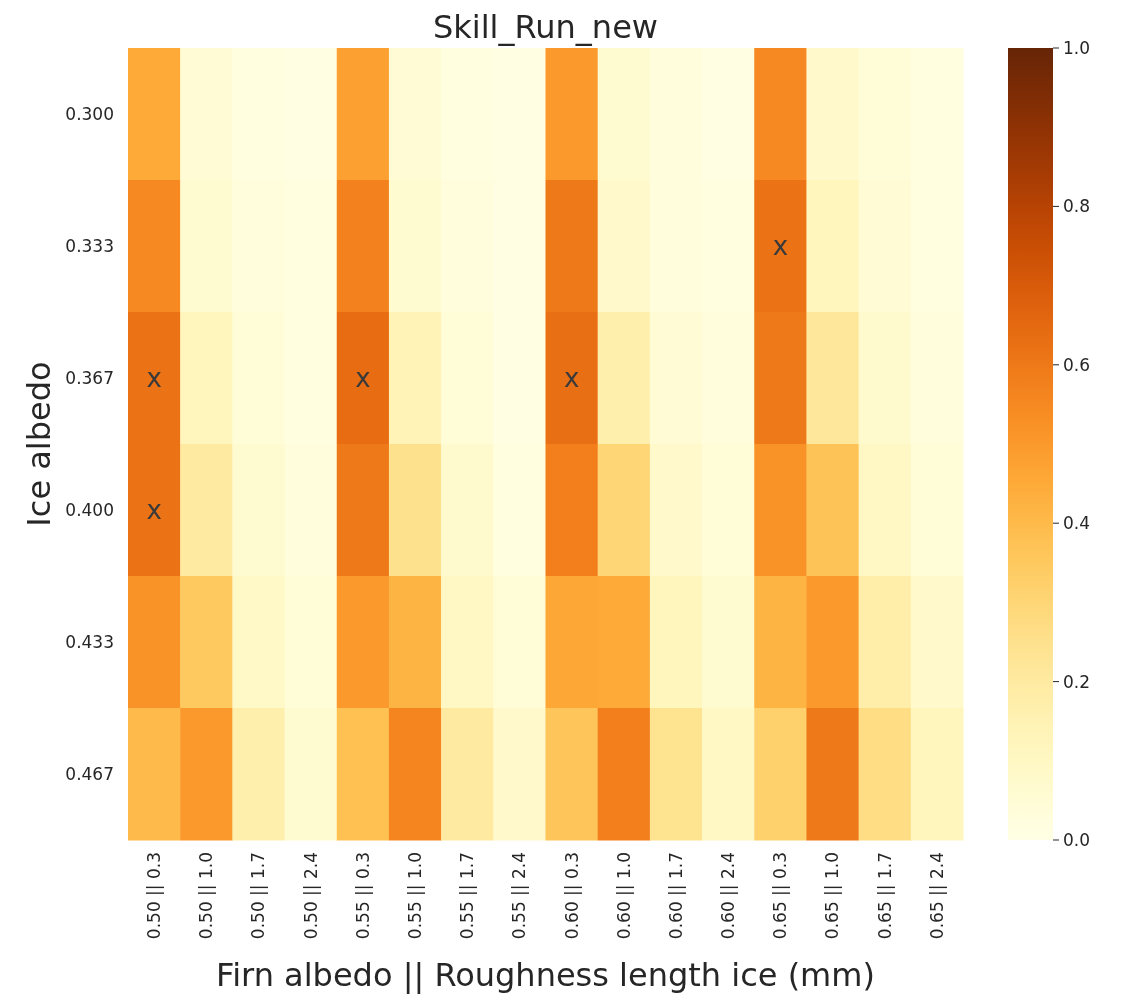  What do you see at coordinates (1077, 839) in the screenshot?
I see `color-bar-label: 0.0` at bounding box center [1077, 839].